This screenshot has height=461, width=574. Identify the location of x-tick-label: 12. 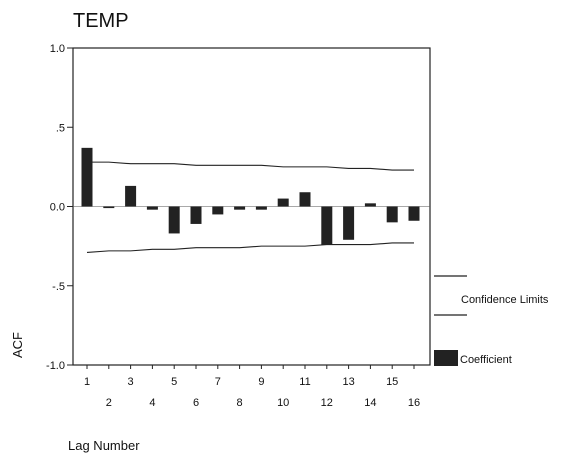
(327, 403).